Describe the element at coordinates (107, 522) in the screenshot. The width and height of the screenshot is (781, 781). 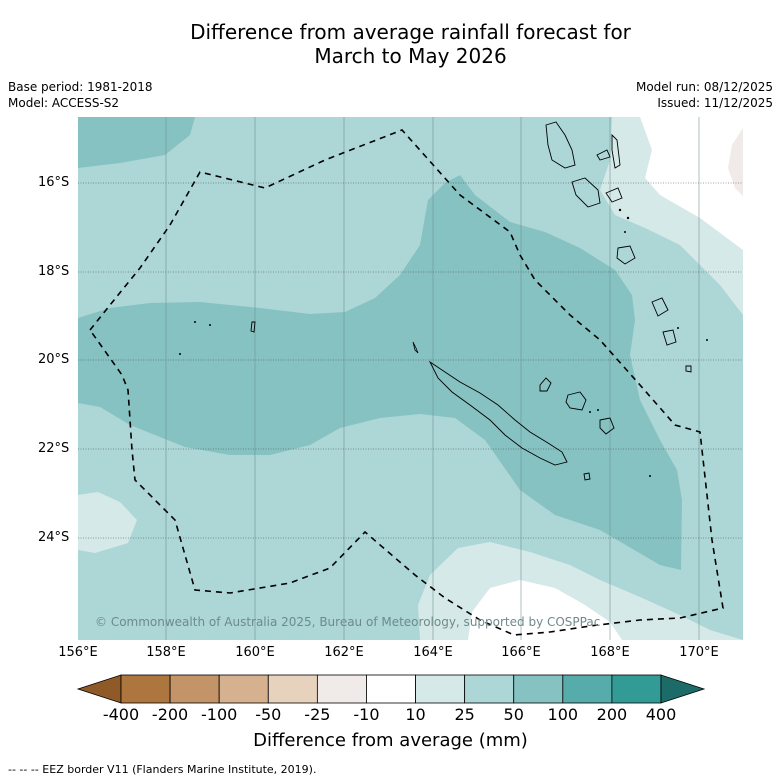
I see `region-10-25-southwest` at that location.